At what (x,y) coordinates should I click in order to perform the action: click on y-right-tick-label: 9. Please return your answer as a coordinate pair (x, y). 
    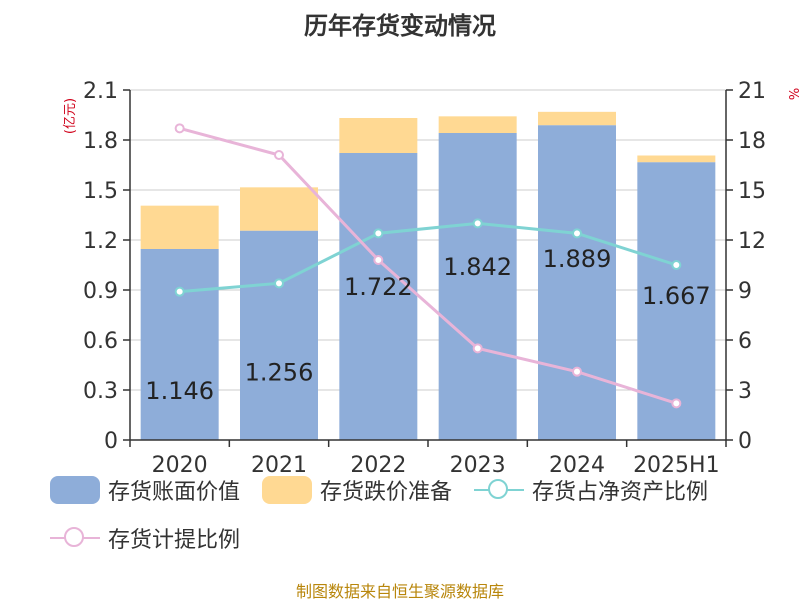
    Looking at the image, I should click on (745, 291).